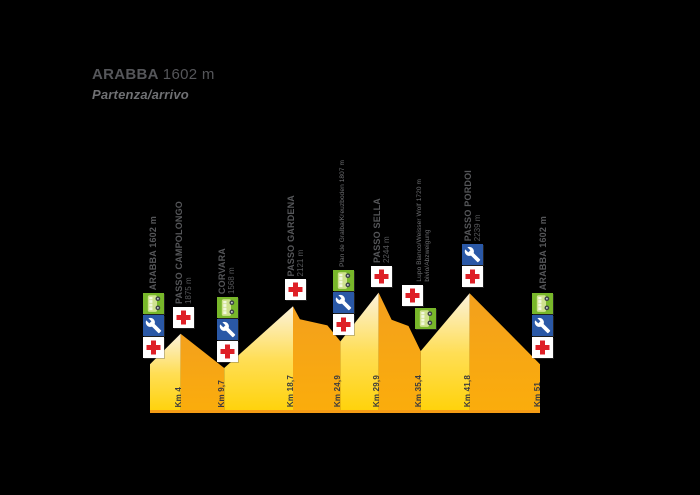 This screenshot has width=700, height=495. Describe the element at coordinates (418, 391) in the screenshot. I see `km-marker-lupo-bianco: Km 35,4` at that location.